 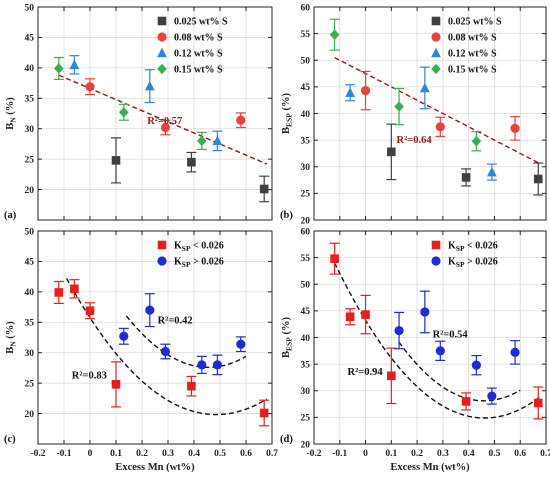 I want to click on x-tick-label: 0.7, so click(x=272, y=454).